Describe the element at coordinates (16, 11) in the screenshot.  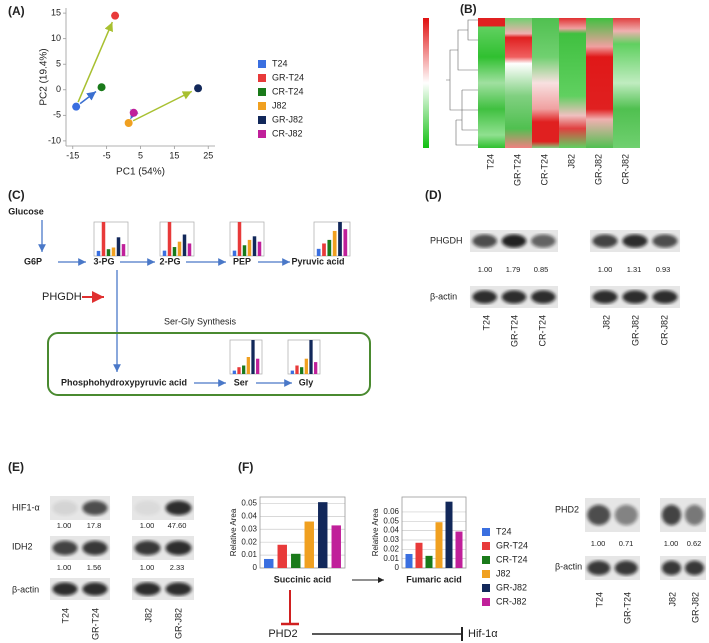
I see `panel-label: (A)` at that location.